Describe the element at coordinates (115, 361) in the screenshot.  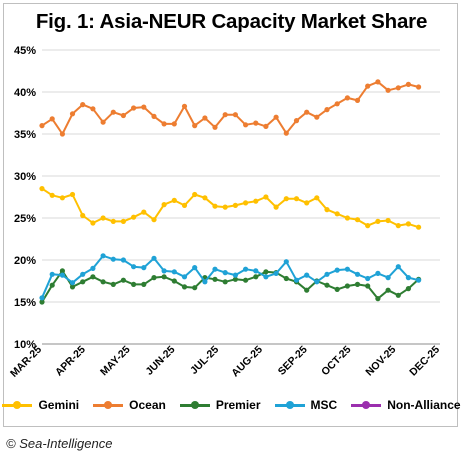
I see `x-tick-label: MAY-25` at that location.